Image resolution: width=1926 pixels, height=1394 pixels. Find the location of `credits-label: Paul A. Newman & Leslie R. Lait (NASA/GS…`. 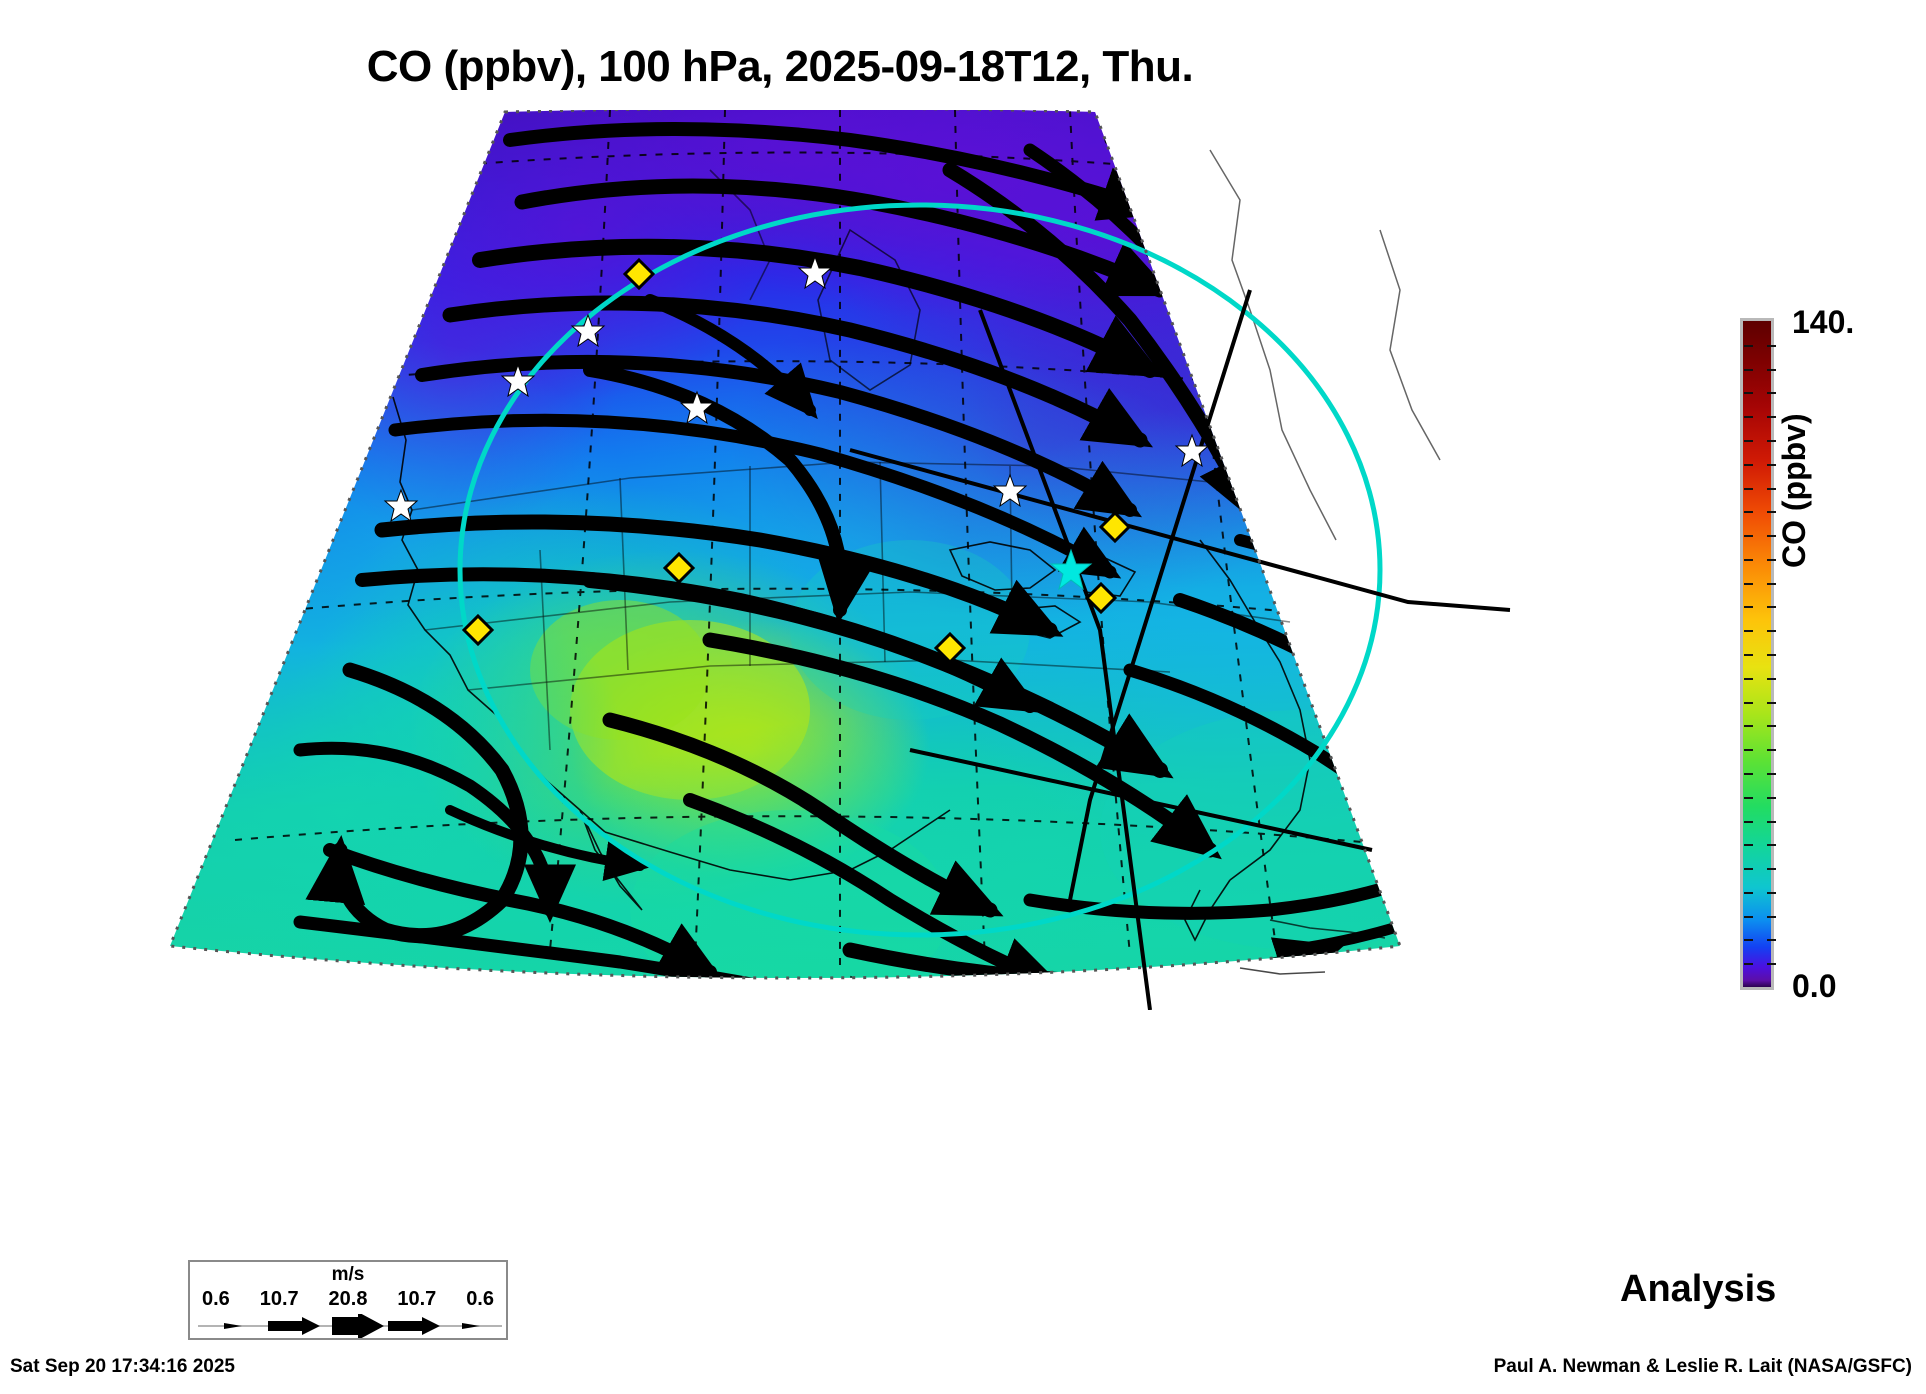

credits-label: Paul A. Newman & Leslie R. Lait (NASA/GS… is located at coordinates (1702, 1366).